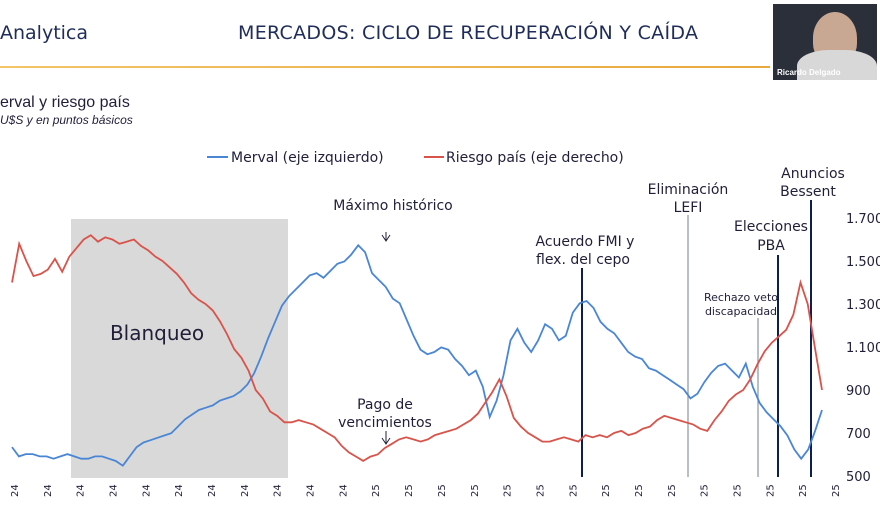 The image size is (880, 512). Describe the element at coordinates (688, 190) in the screenshot. I see `annotation-elim-1: Eliminación` at that location.